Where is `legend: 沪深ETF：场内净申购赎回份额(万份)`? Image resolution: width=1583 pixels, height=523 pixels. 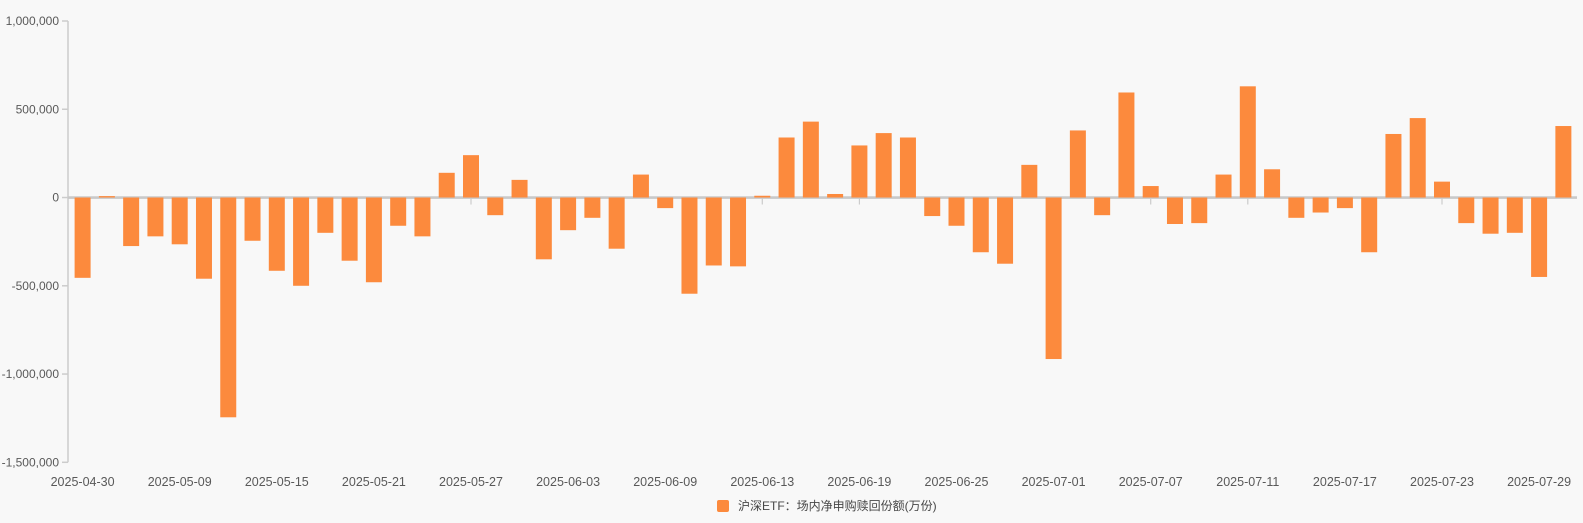 legend: 沪深ETF：场内净申购赎回份额(万份) is located at coordinates (827, 506).